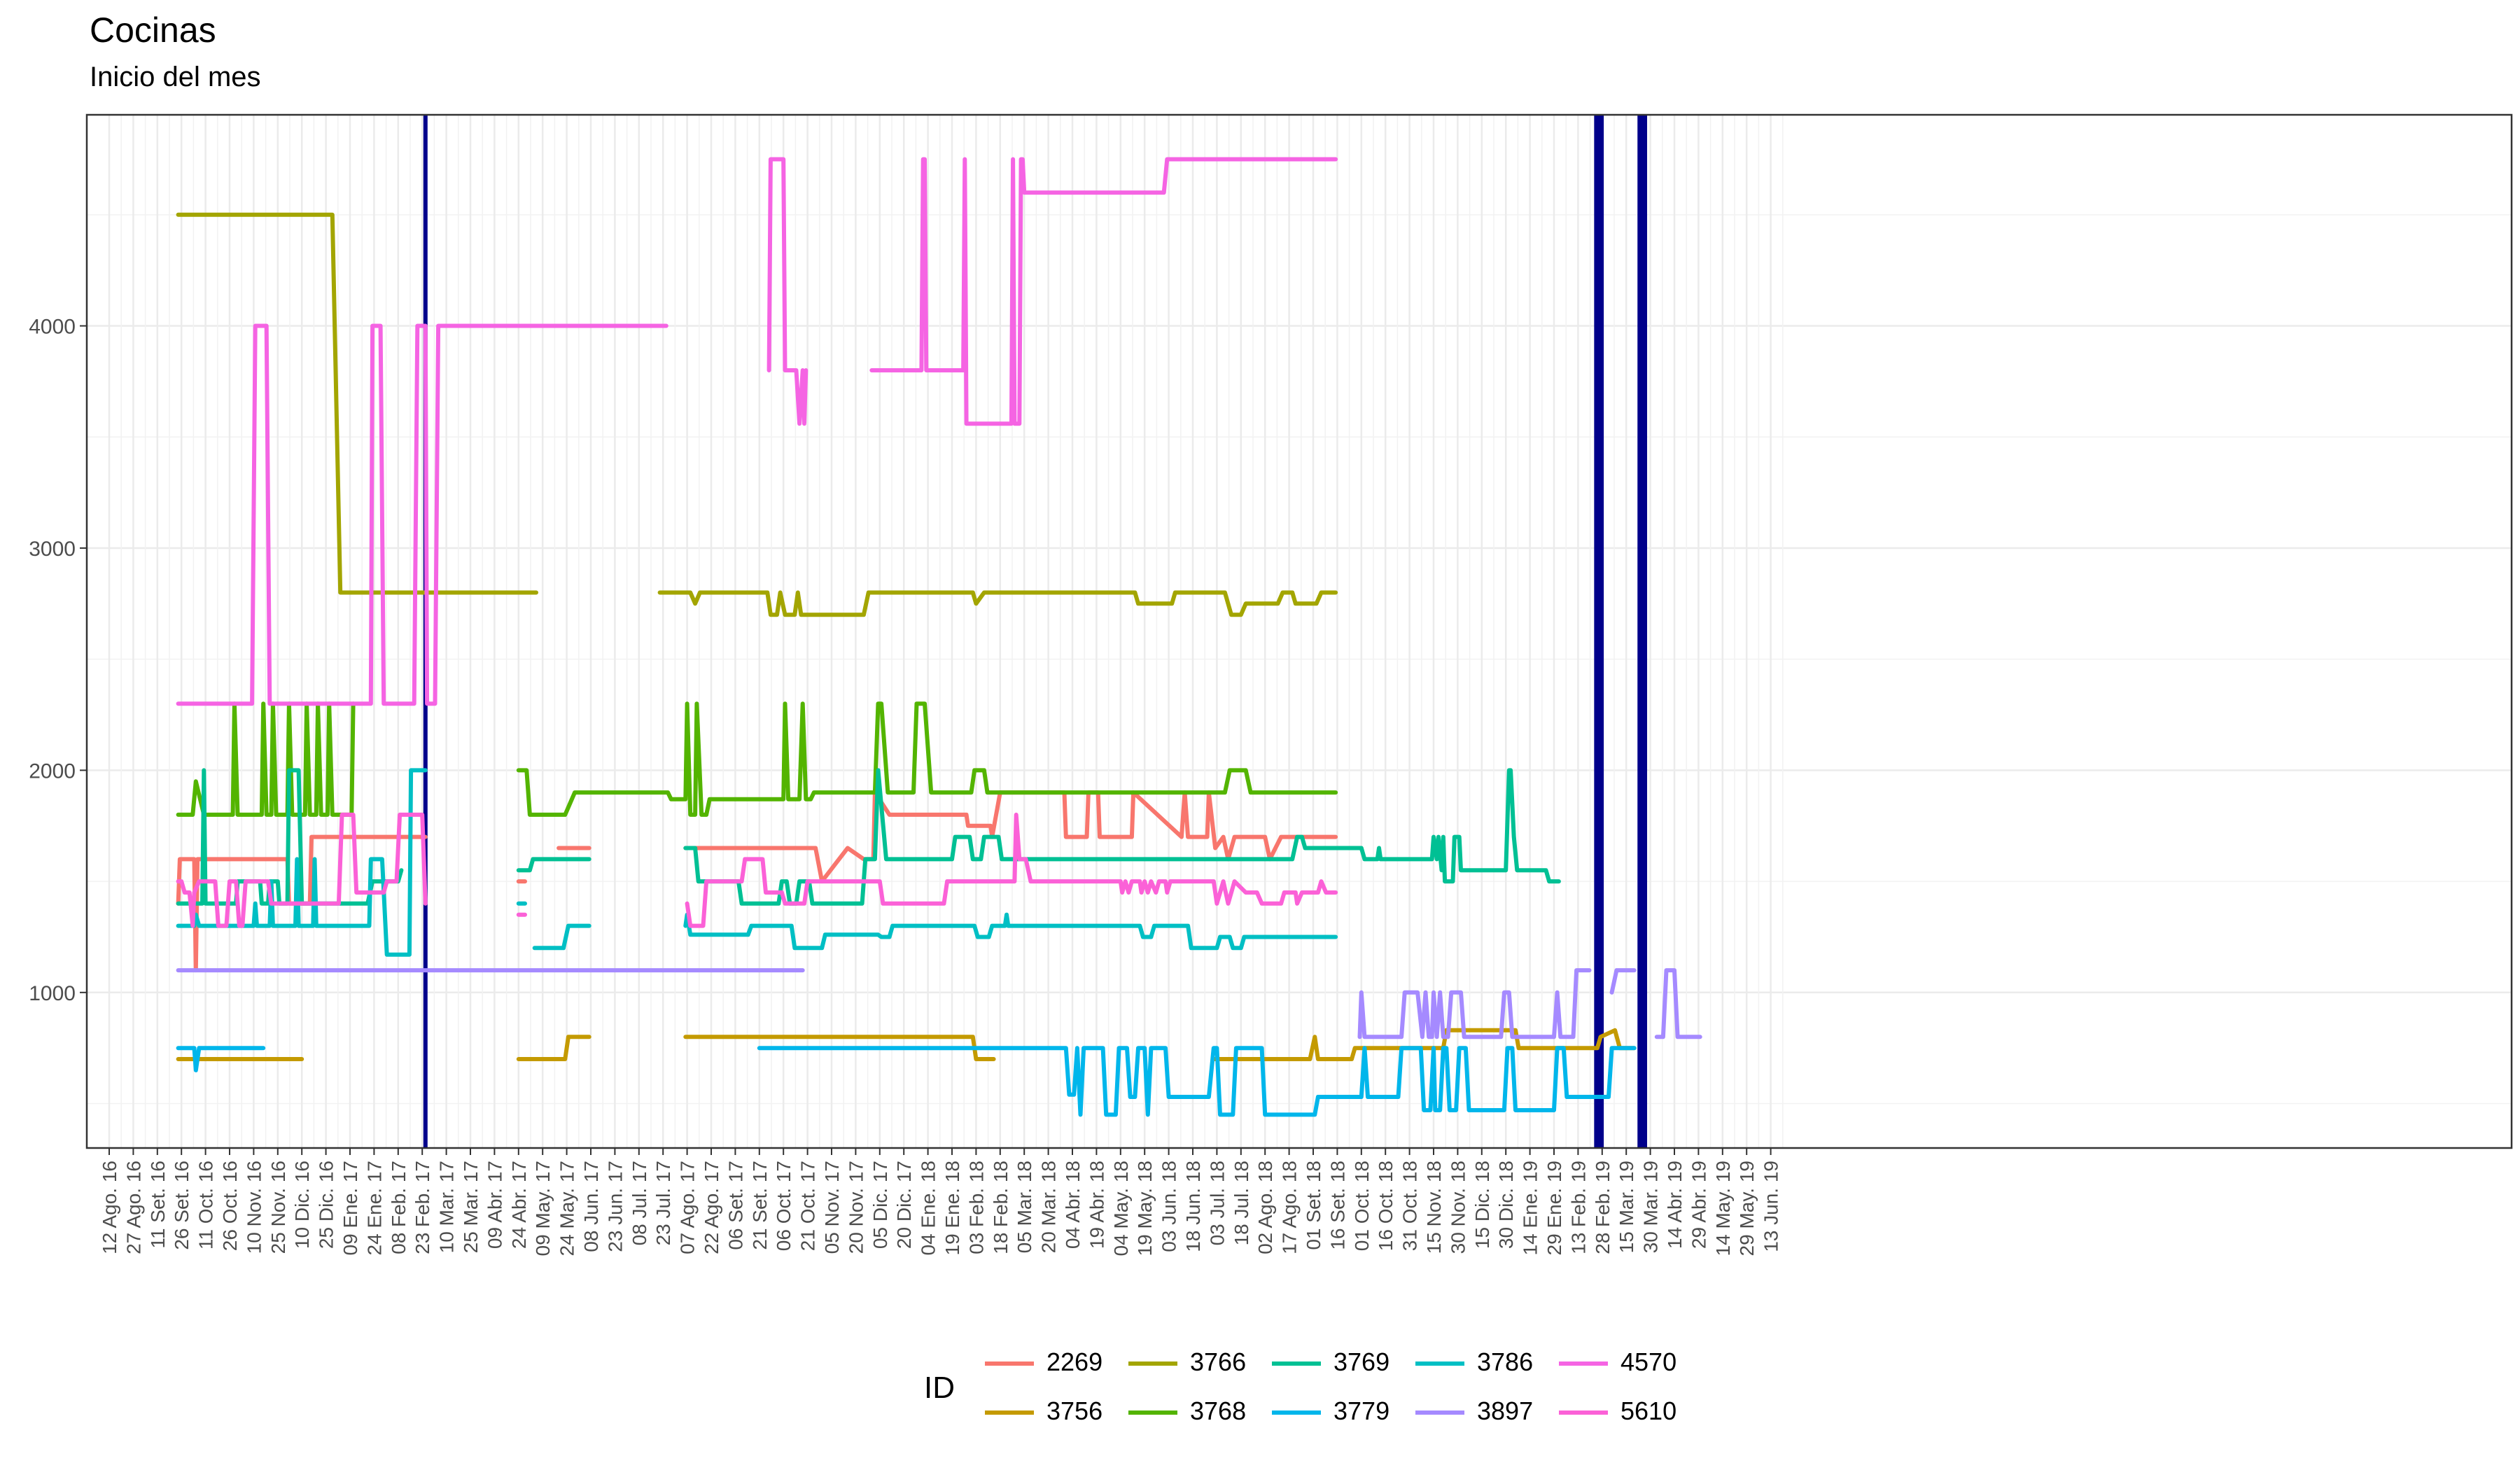 The height and width of the screenshot is (1470, 2520). What do you see at coordinates (471, 1207) in the screenshot?
I see `x-tick-label: 25 Mar. 17` at bounding box center [471, 1207].